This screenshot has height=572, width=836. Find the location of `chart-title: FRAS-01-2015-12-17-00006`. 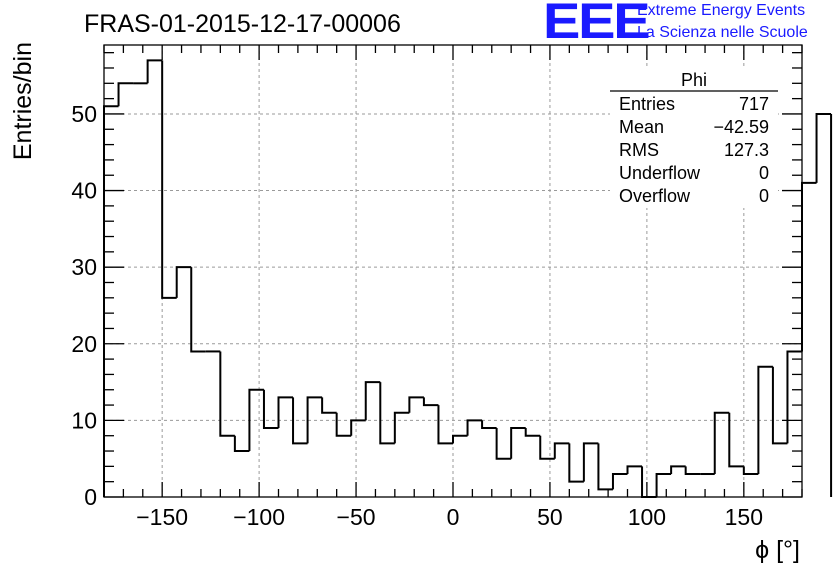

chart-title: FRAS-01-2015-12-17-00006 is located at coordinates (242, 24).